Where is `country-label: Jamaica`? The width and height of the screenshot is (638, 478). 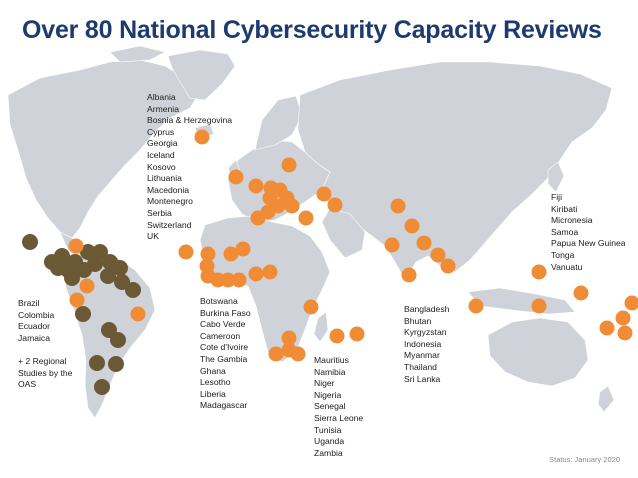
country-label: Jamaica is located at coordinates (34, 337).